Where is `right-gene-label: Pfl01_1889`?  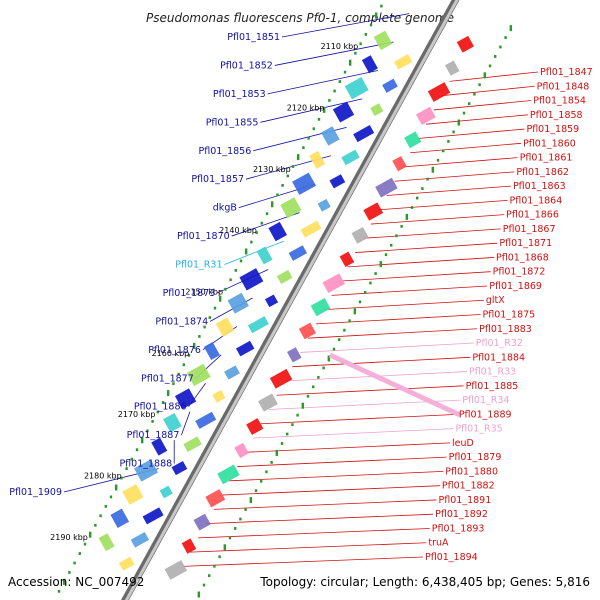 right-gene-label: Pfl01_1889 is located at coordinates (485, 414).